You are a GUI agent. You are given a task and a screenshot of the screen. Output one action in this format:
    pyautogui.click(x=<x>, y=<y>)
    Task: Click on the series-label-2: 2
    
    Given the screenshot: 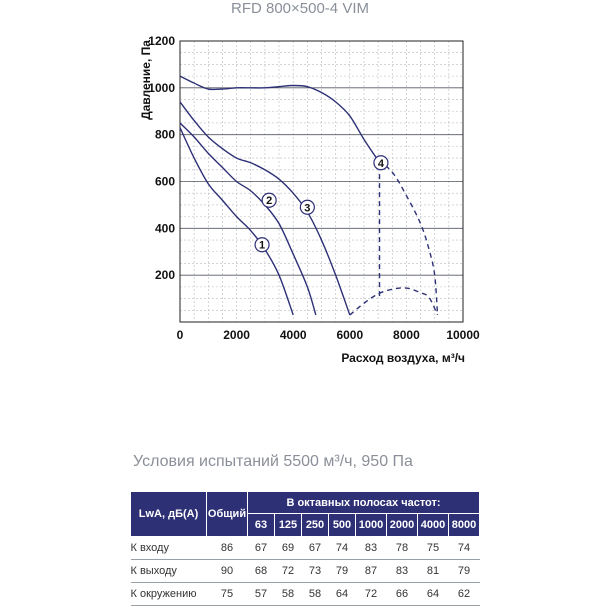 What is the action you would take?
    pyautogui.click(x=269, y=201)
    